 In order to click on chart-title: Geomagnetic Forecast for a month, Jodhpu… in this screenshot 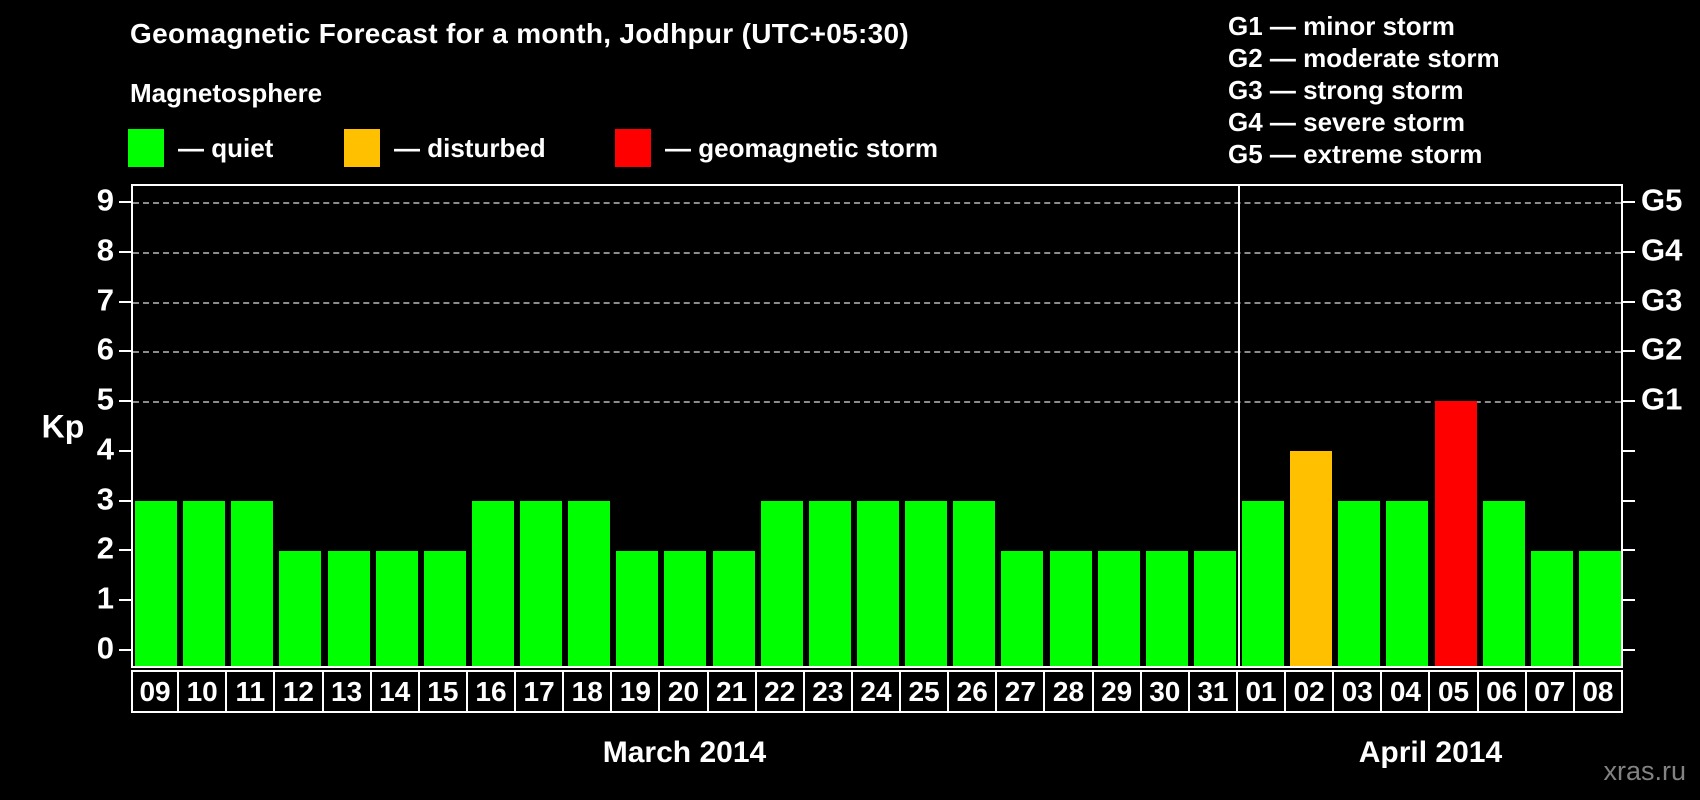, I will do `click(520, 33)`.